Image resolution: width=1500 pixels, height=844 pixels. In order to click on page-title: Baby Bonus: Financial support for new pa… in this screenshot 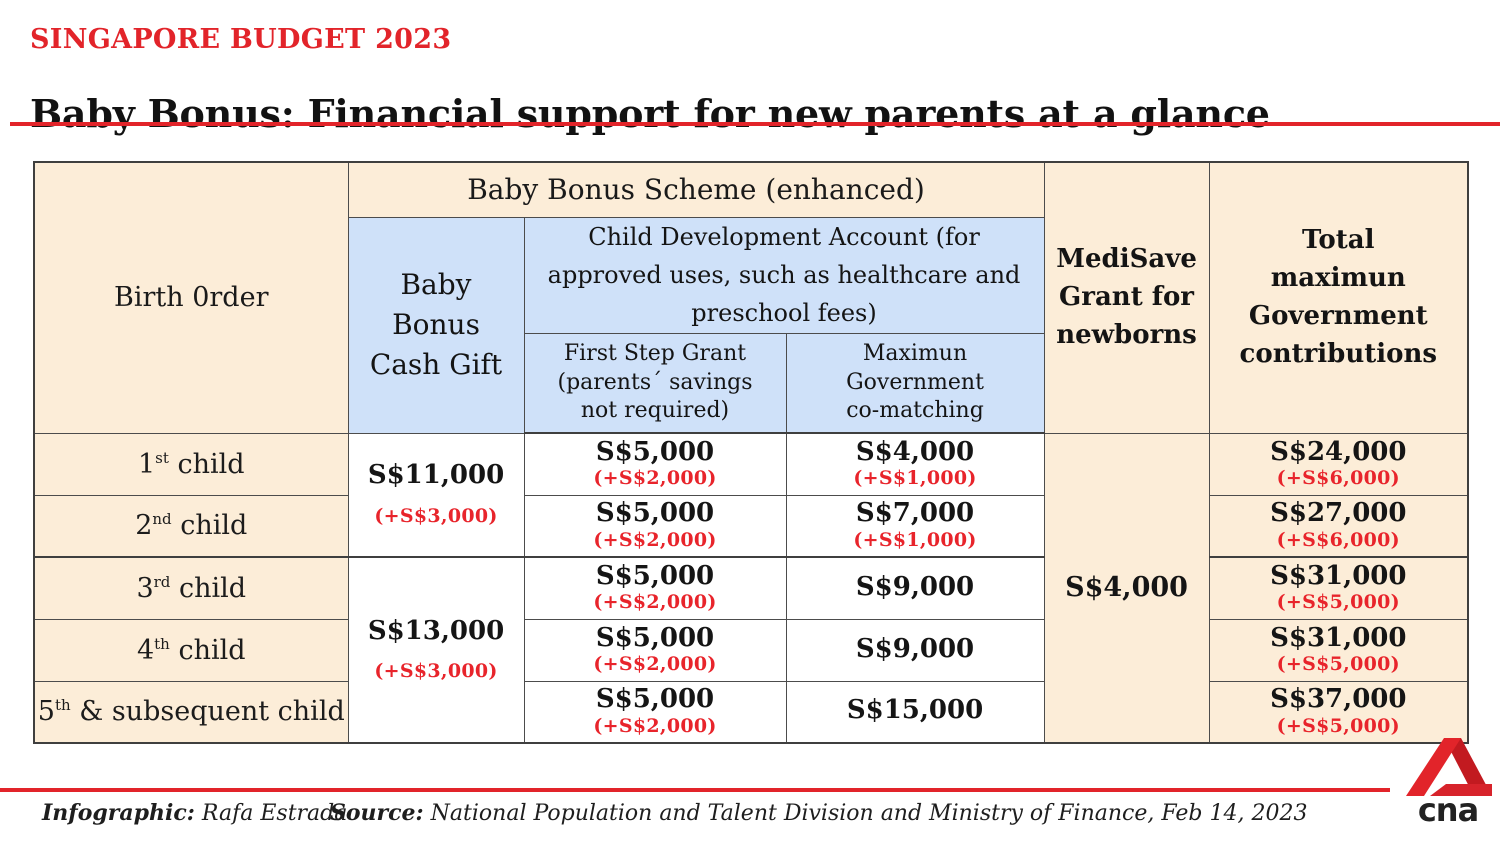, I will do `click(650, 114)`.